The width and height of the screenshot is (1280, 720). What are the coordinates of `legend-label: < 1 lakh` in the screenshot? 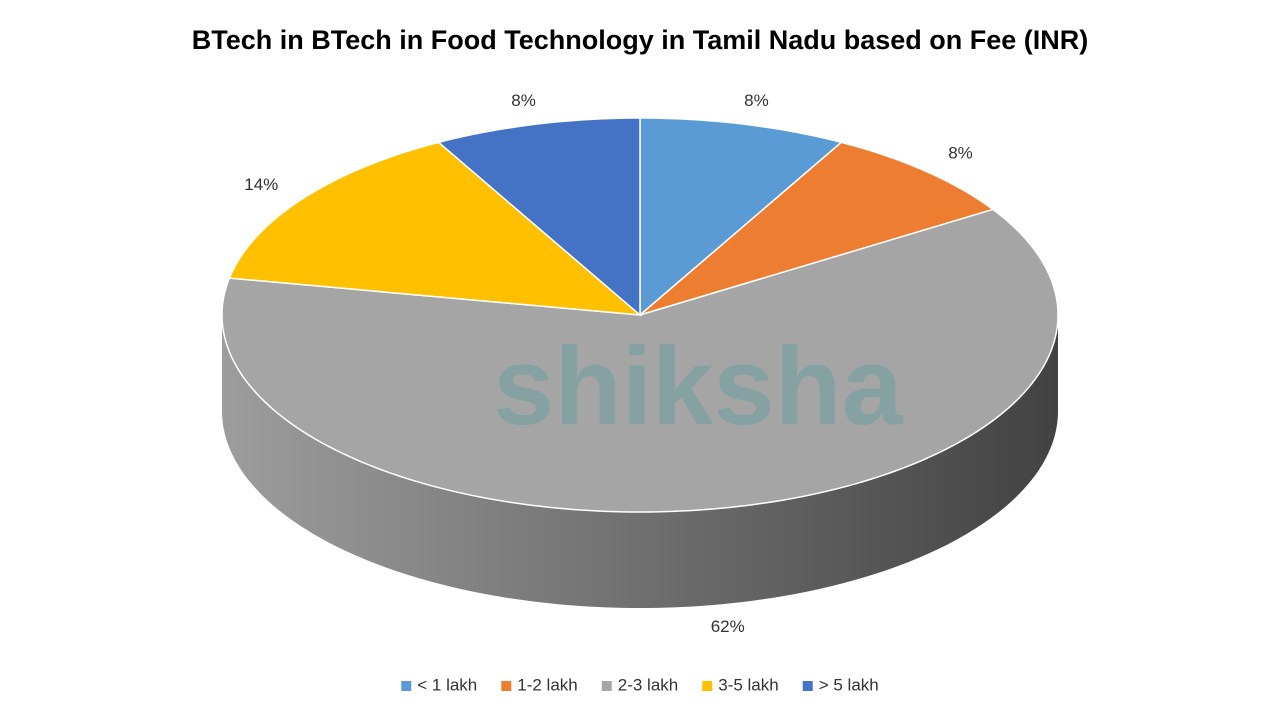 It's located at (447, 684).